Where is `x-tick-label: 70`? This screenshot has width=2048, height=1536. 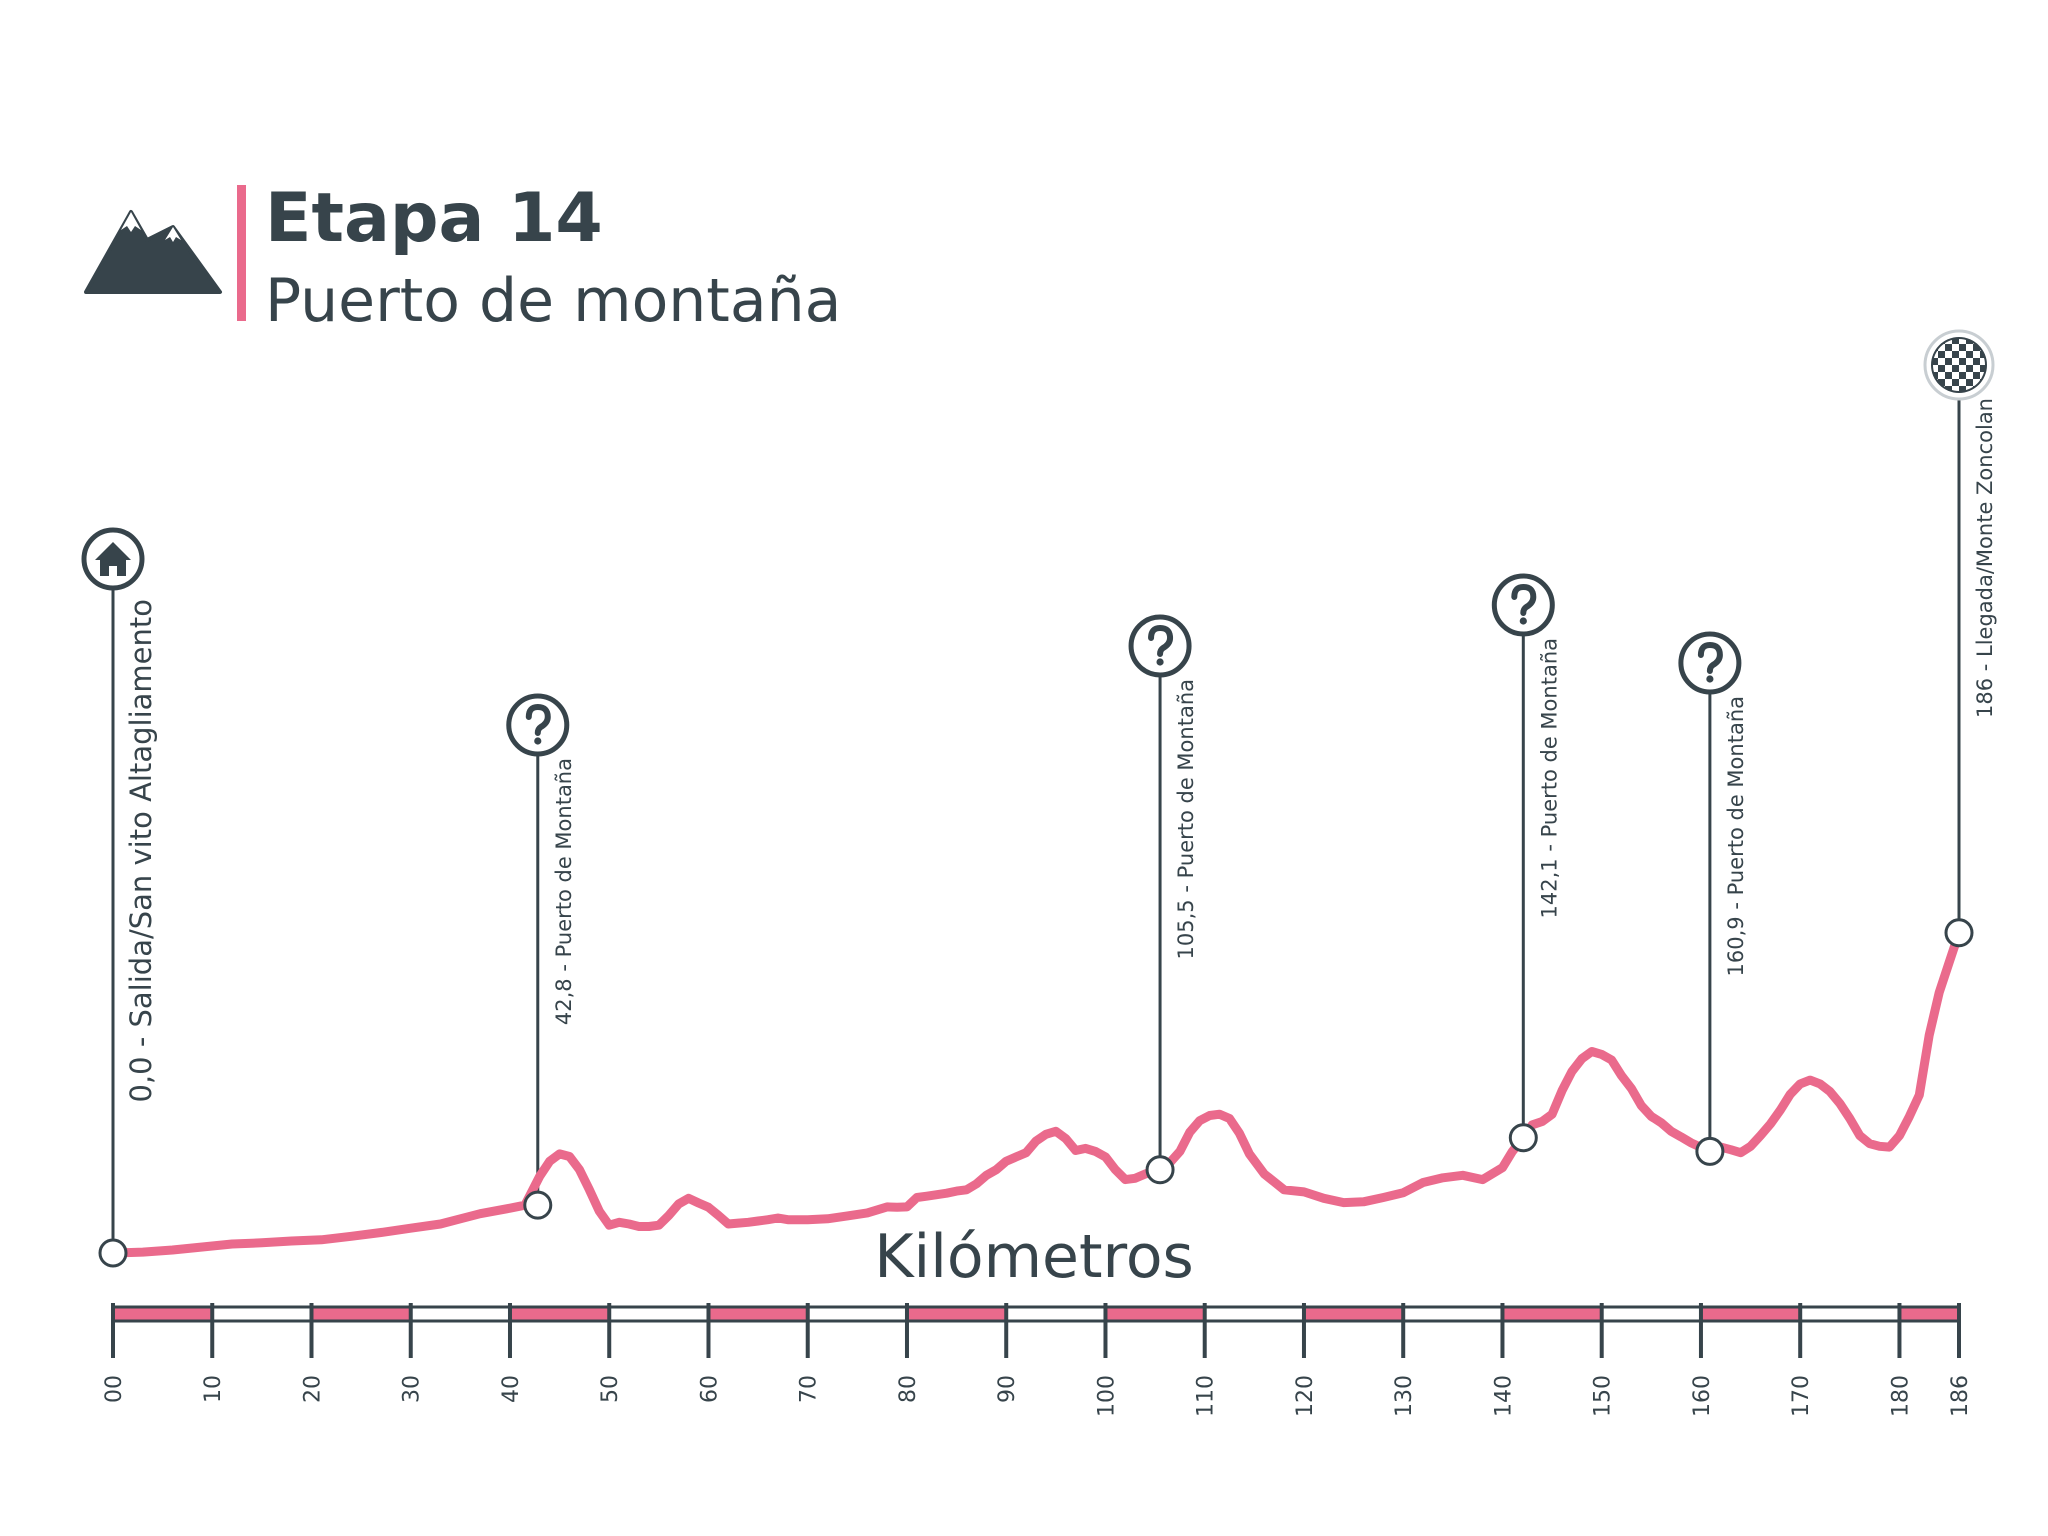
x-tick-label: 70 is located at coordinates (809, 1389).